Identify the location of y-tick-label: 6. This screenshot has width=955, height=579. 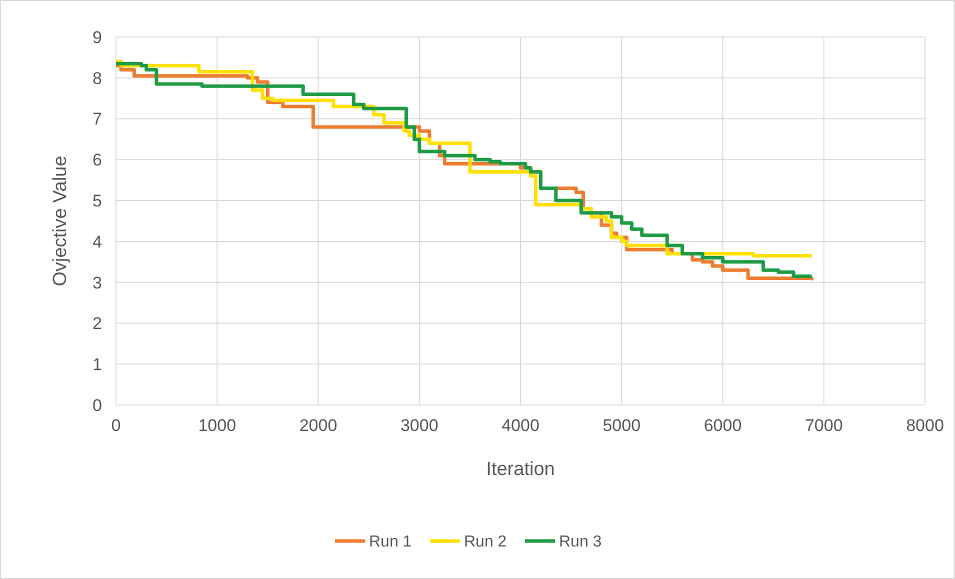
(97, 160).